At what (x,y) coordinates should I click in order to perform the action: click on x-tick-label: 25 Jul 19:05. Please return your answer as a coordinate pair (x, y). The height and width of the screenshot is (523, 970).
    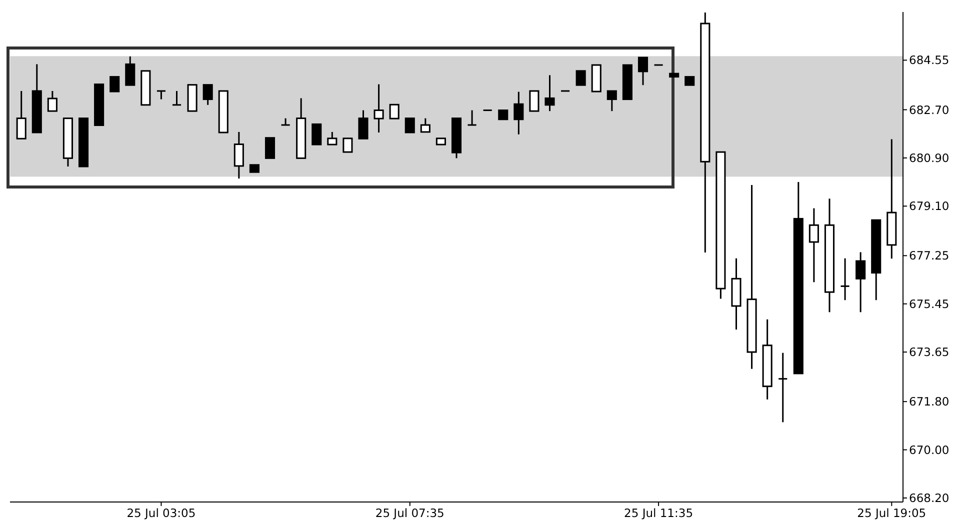
    Looking at the image, I should click on (891, 513).